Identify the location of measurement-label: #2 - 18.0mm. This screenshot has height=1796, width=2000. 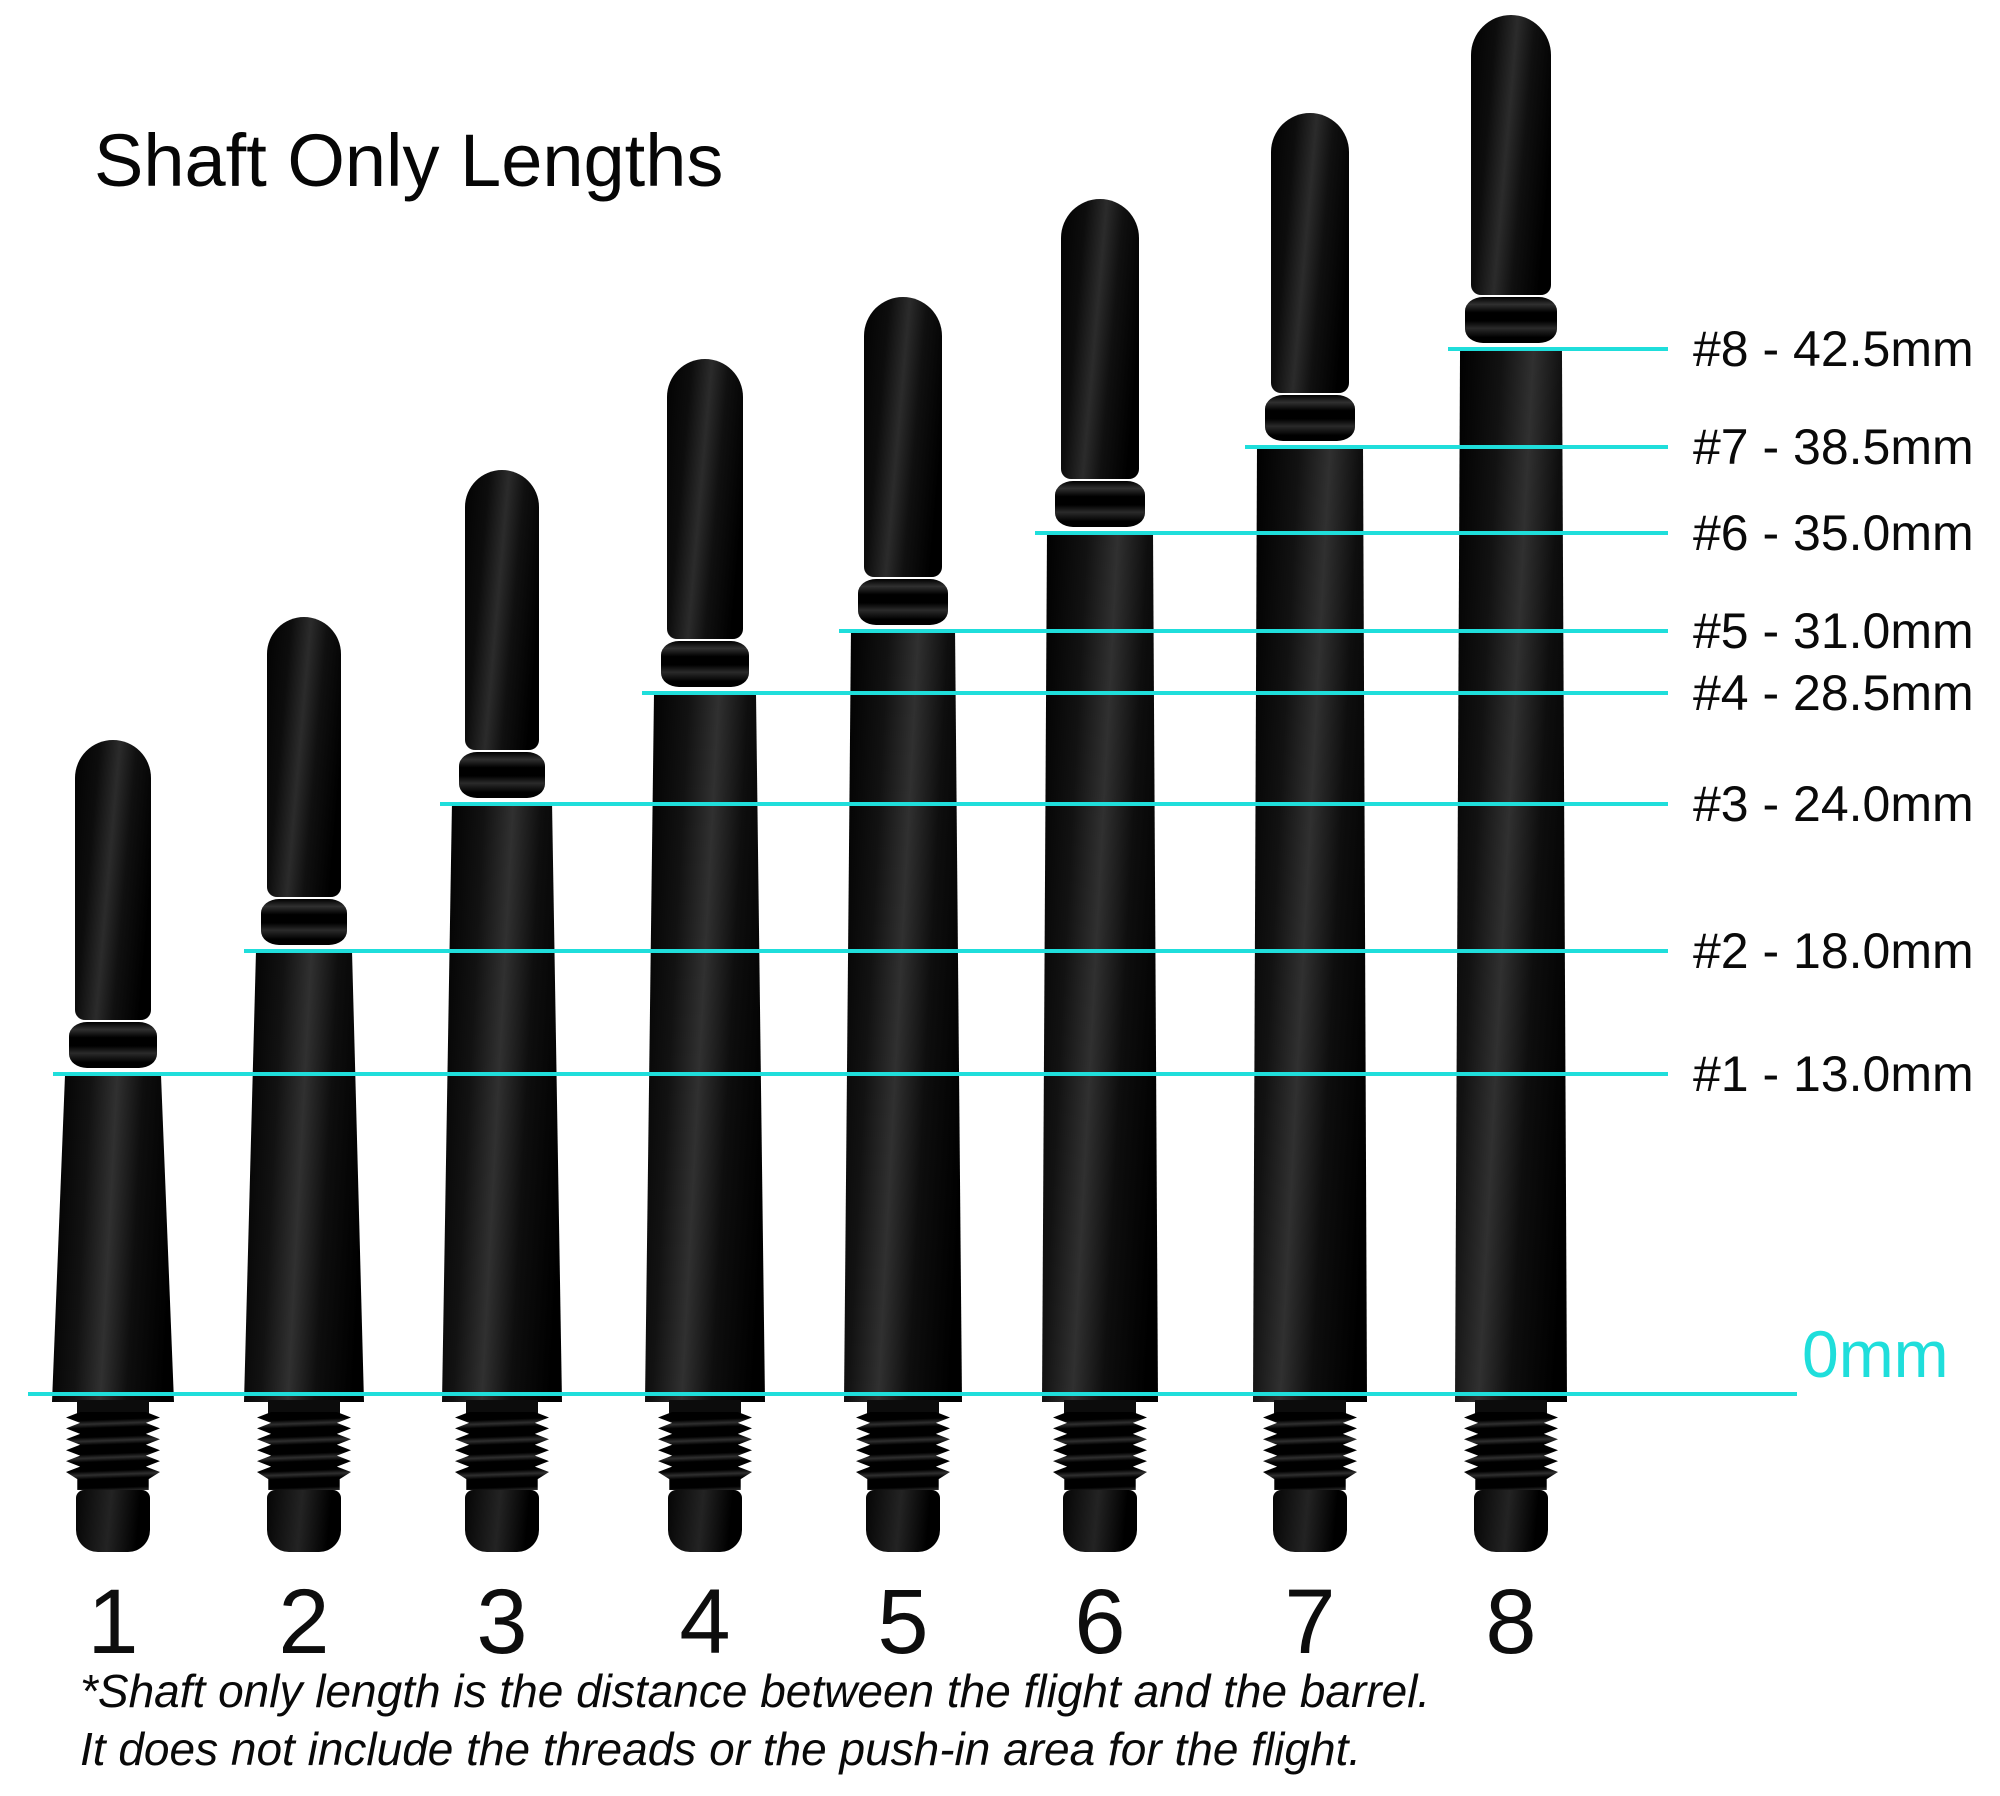
(1833, 951).